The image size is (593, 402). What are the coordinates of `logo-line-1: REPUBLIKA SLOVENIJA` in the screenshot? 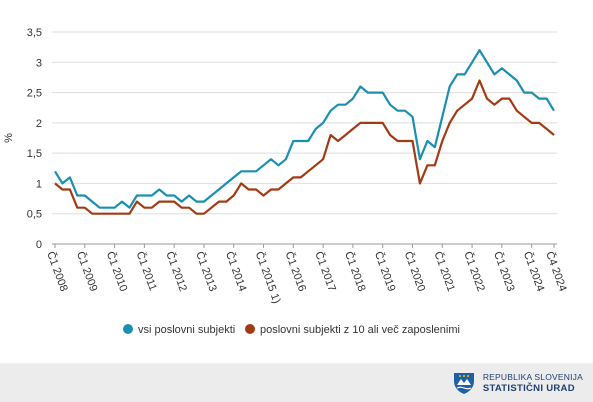 It's located at (532, 377).